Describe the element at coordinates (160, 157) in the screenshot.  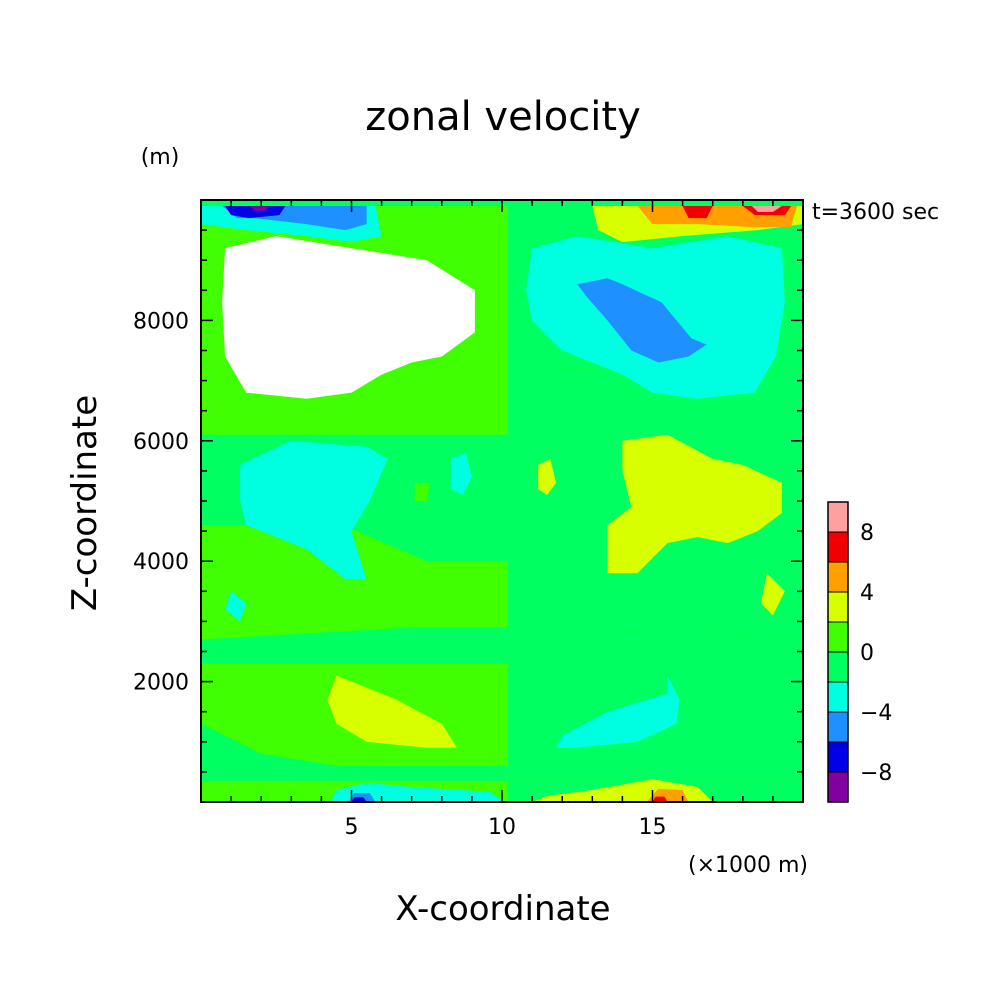
I see `y-unit-label: (m)` at that location.